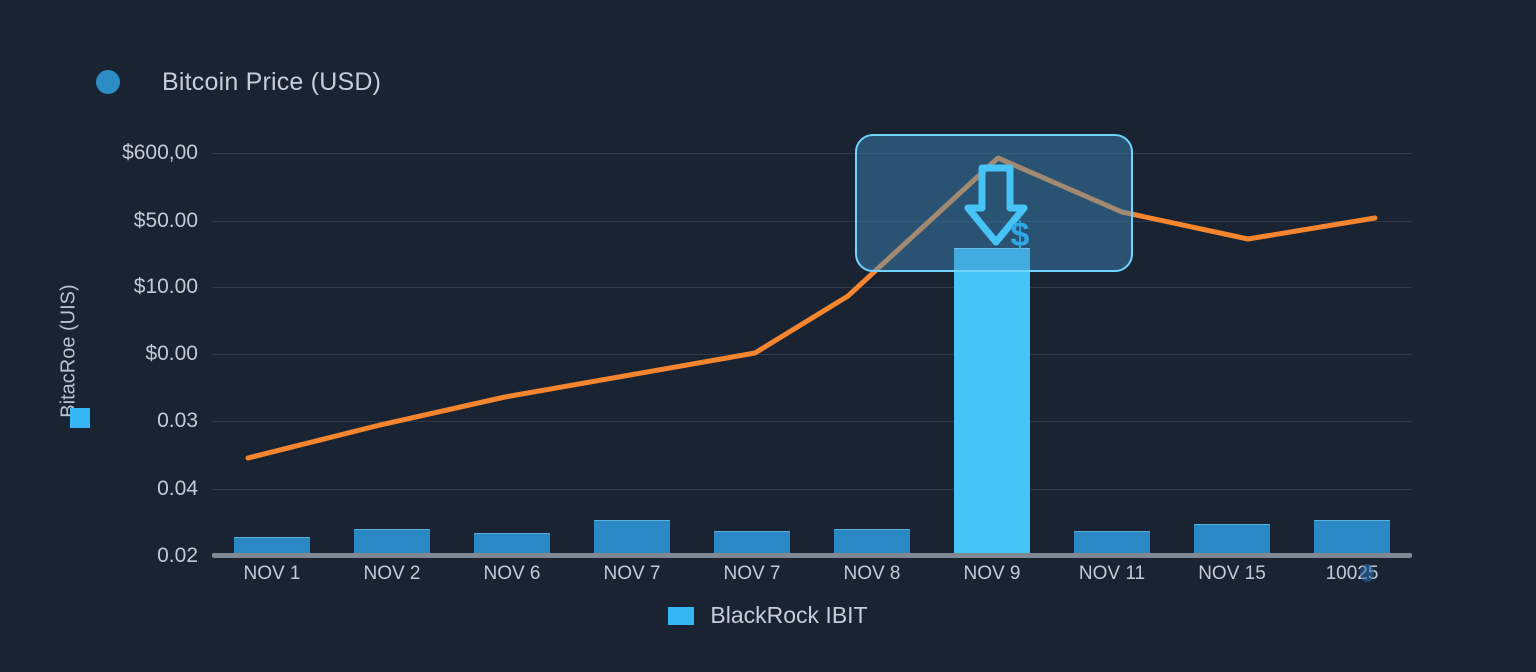 Image resolution: width=1536 pixels, height=672 pixels. Describe the element at coordinates (165, 220) in the screenshot. I see `y-tick-label: $50.00` at that location.